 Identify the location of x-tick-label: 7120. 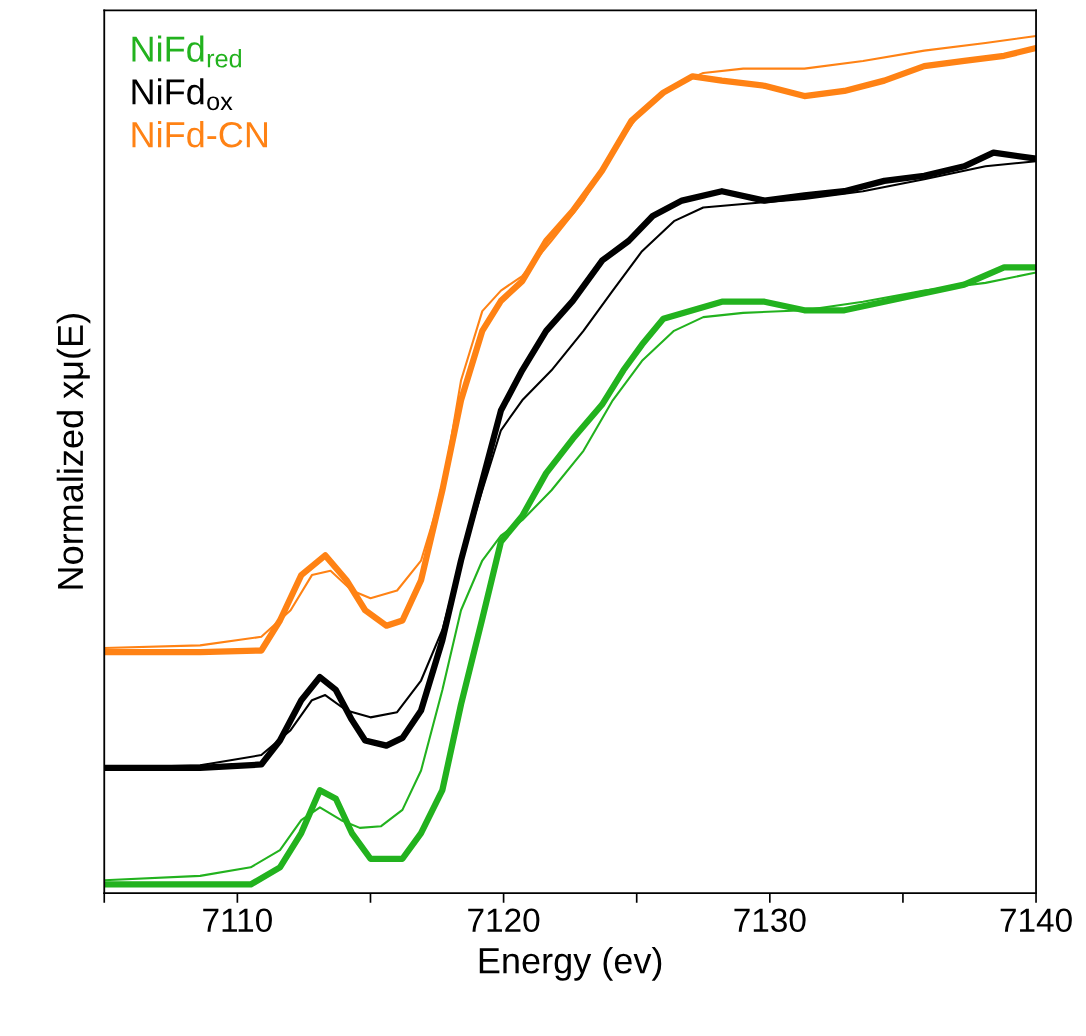
(504, 920).